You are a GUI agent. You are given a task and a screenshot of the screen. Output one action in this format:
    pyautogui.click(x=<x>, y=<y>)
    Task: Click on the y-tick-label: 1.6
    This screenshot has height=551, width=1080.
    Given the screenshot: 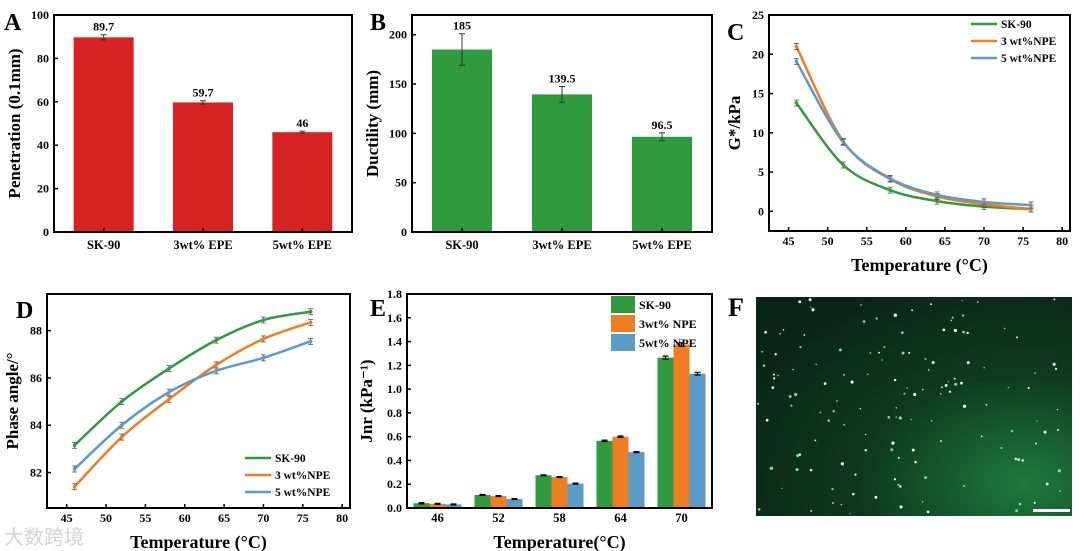 What is the action you would take?
    pyautogui.click(x=394, y=318)
    